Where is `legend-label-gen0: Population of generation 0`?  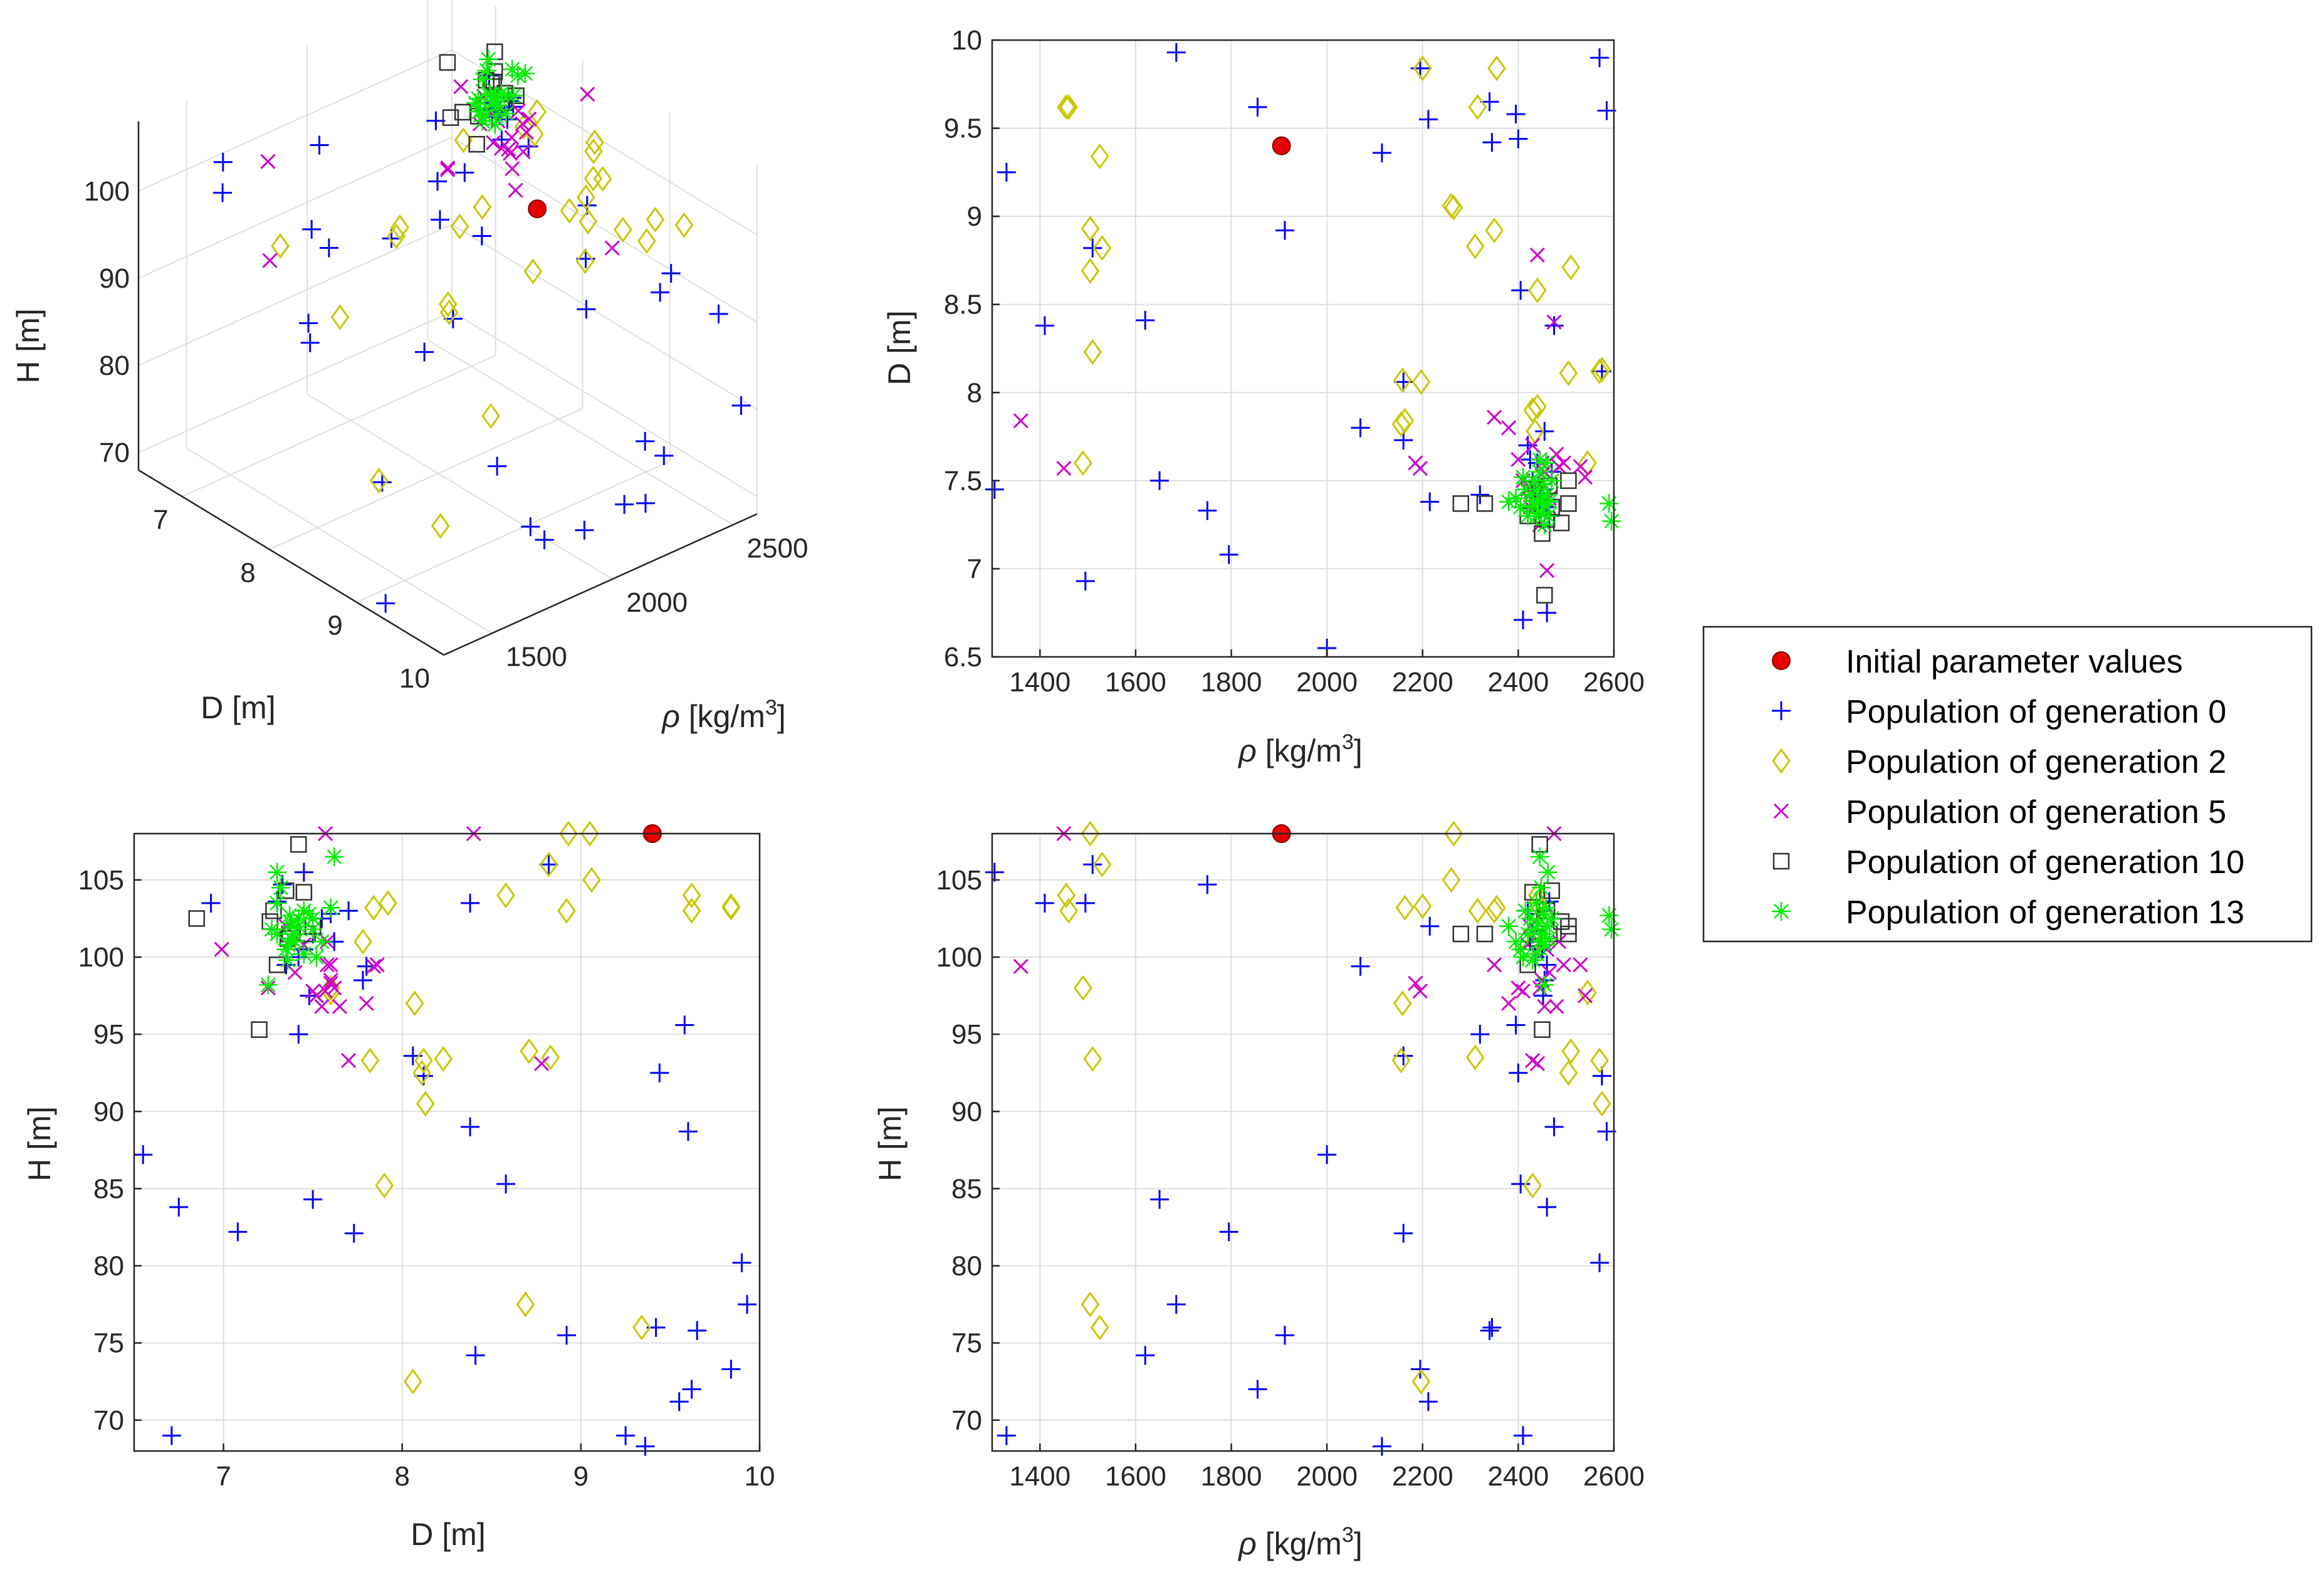
legend-label-gen0: Population of generation 0 is located at coordinates (2036, 712).